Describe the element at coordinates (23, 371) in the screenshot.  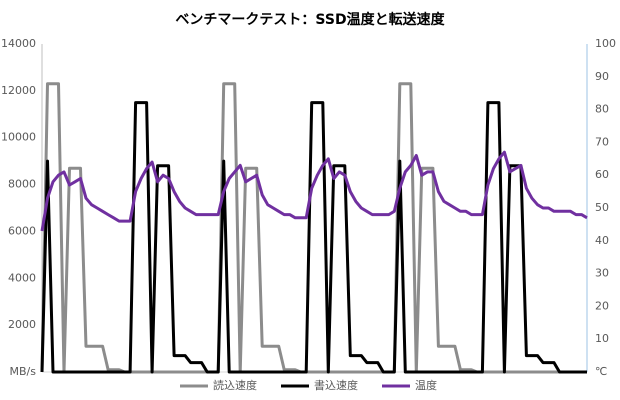
I see `y-tick-label: MB/s` at that location.